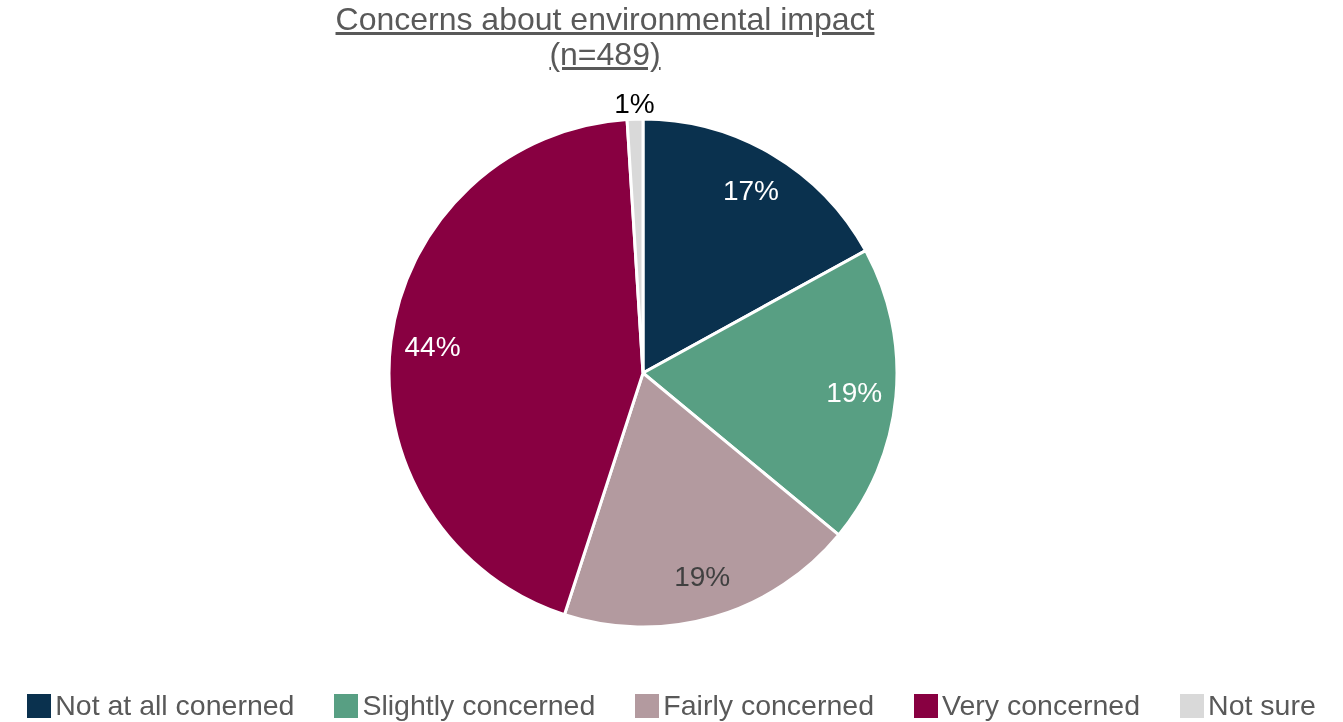  What do you see at coordinates (634, 103) in the screenshot?
I see `data-label: 1%` at bounding box center [634, 103].